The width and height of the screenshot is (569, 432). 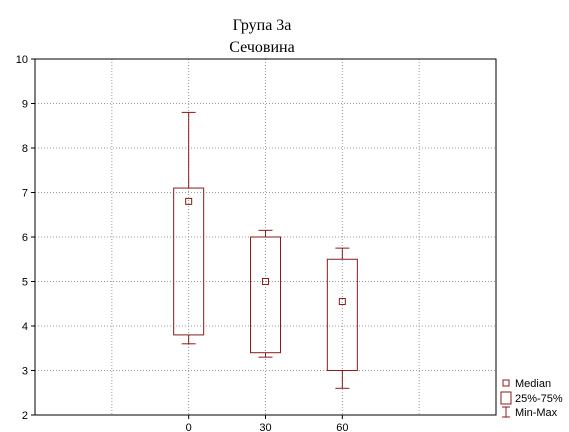 What do you see at coordinates (342, 427) in the screenshot?
I see `x-tick-label: 60` at bounding box center [342, 427].